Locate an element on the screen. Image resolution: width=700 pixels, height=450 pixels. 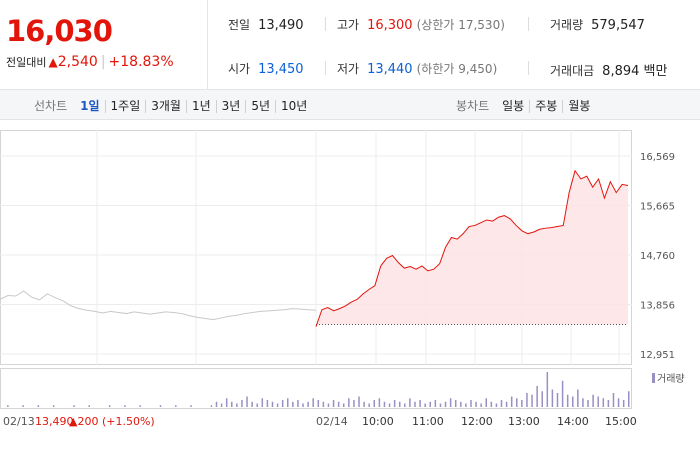
price-change: 전일대비 ▲2,540 | +18.83% is located at coordinates (90, 62).